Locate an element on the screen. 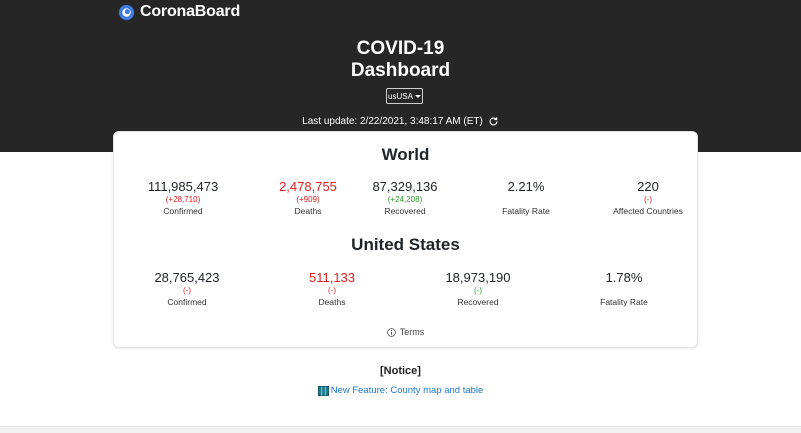  stat-change: (+28,710) is located at coordinates (183, 199).